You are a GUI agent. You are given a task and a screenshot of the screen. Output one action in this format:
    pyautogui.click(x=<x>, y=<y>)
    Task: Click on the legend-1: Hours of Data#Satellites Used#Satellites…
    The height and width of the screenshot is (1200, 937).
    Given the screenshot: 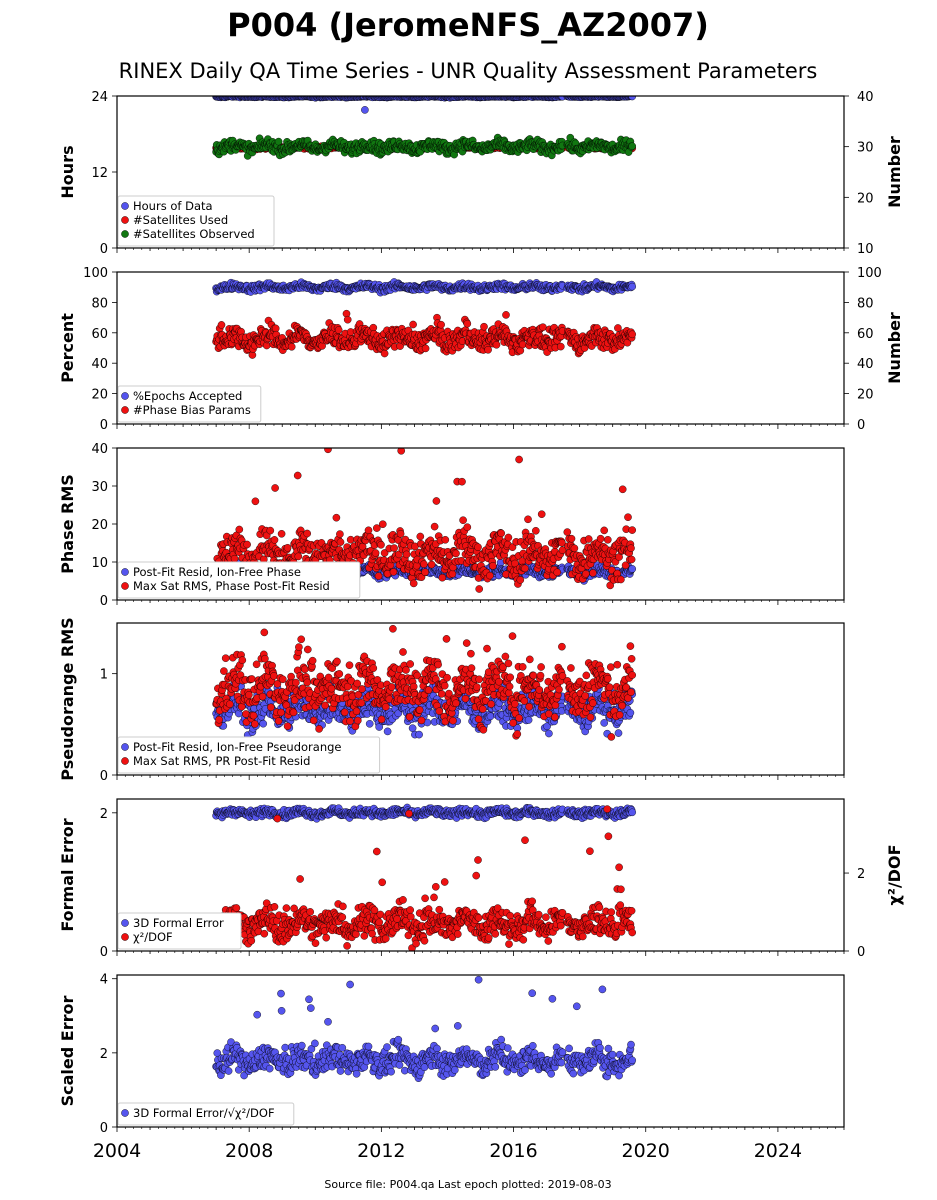 What is the action you would take?
    pyautogui.click(x=196, y=221)
    